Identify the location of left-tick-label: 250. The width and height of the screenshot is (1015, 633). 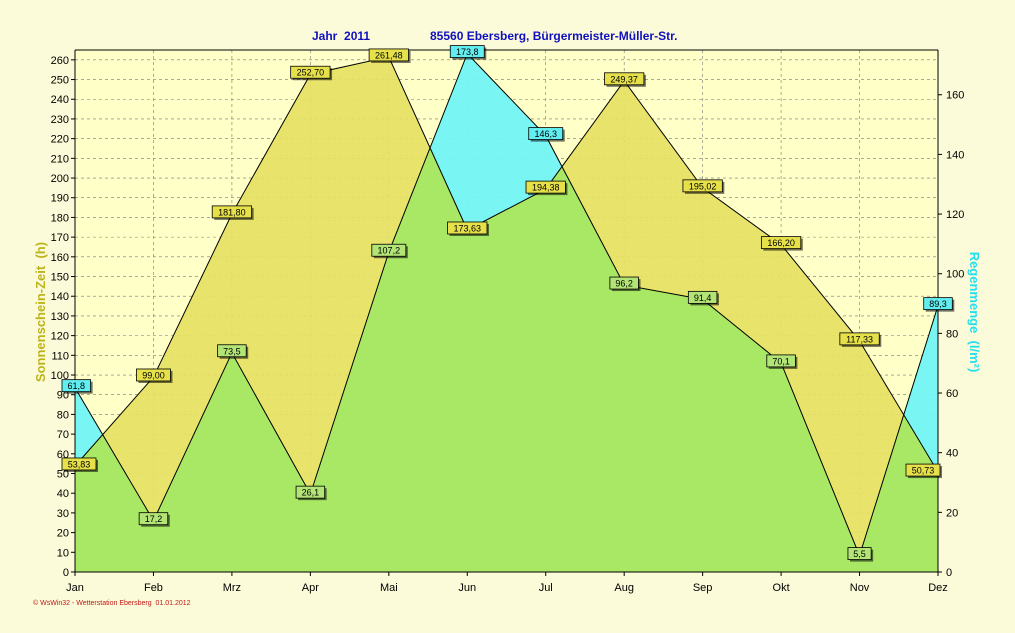
(60, 81).